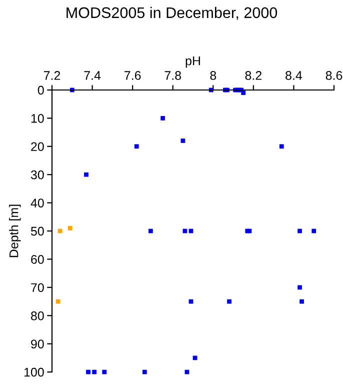  Describe the element at coordinates (37, 344) in the screenshot. I see `y-tick-label: 90` at that location.